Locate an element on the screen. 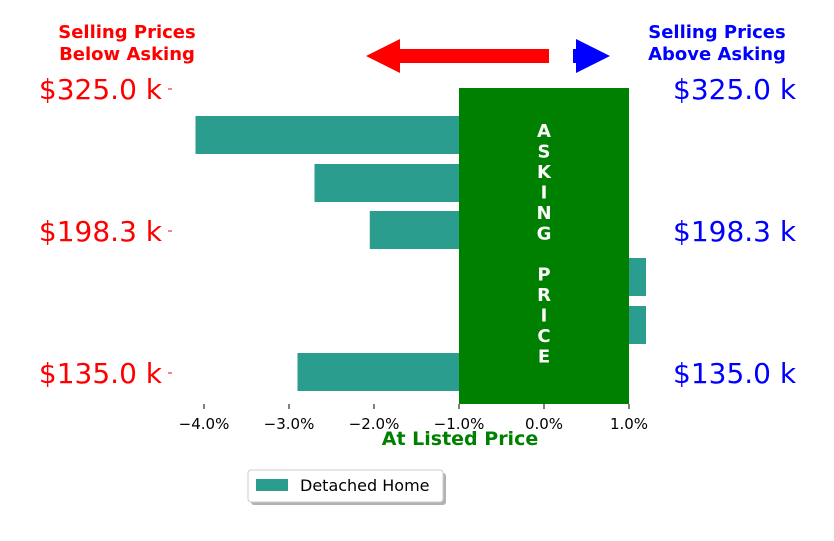 The image size is (834, 541). left-price-label-top: $325.0 k is located at coordinates (101, 89).